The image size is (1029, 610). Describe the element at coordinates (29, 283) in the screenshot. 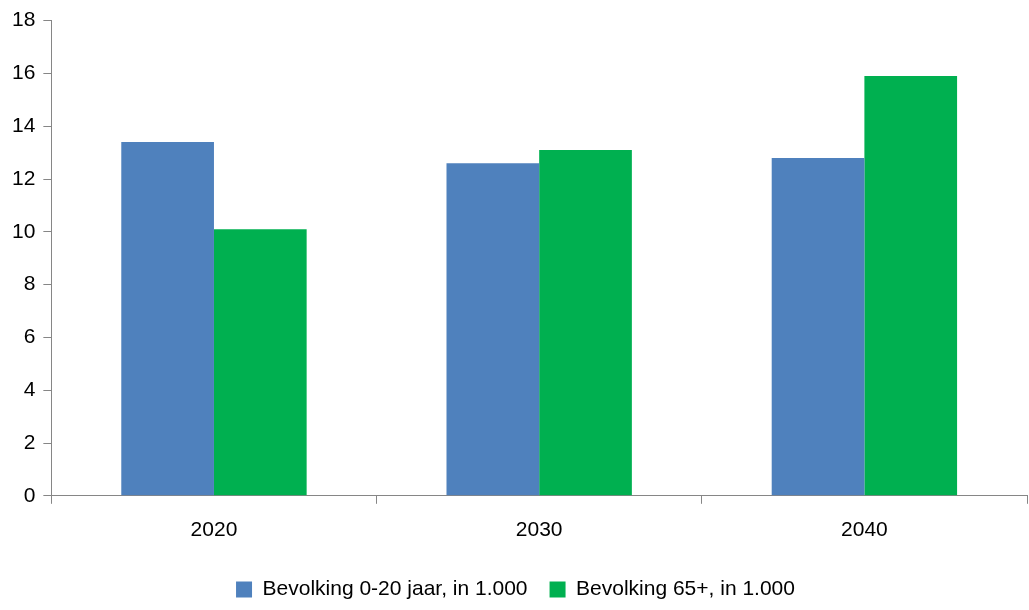

I see `y-tick-label: 8` at that location.